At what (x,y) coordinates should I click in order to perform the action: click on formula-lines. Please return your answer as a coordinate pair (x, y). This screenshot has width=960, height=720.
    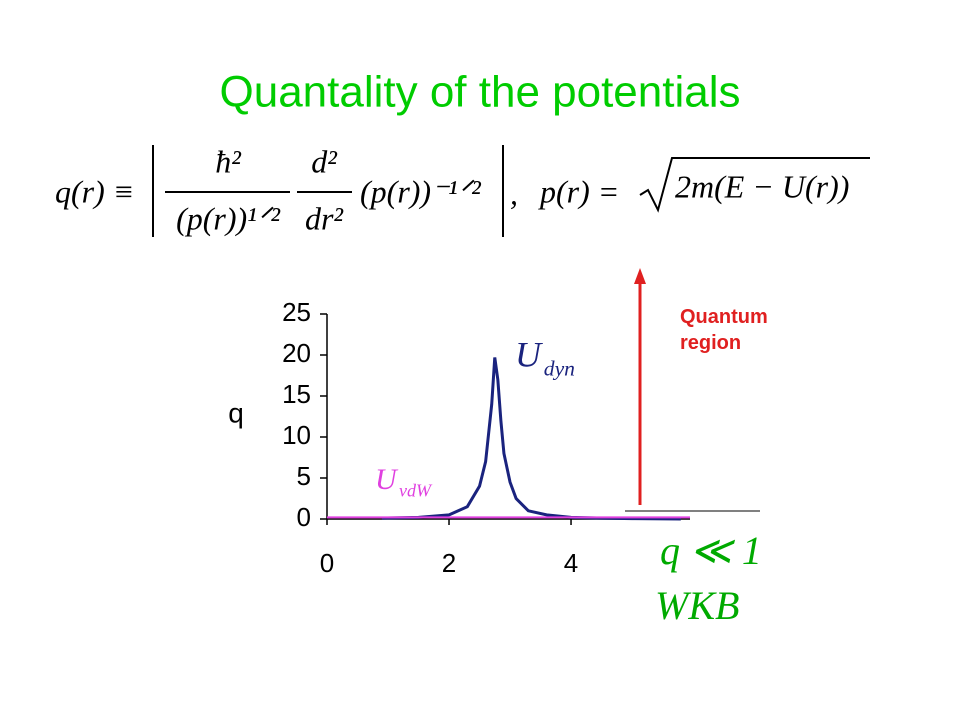
    Looking at the image, I should click on (511, 191).